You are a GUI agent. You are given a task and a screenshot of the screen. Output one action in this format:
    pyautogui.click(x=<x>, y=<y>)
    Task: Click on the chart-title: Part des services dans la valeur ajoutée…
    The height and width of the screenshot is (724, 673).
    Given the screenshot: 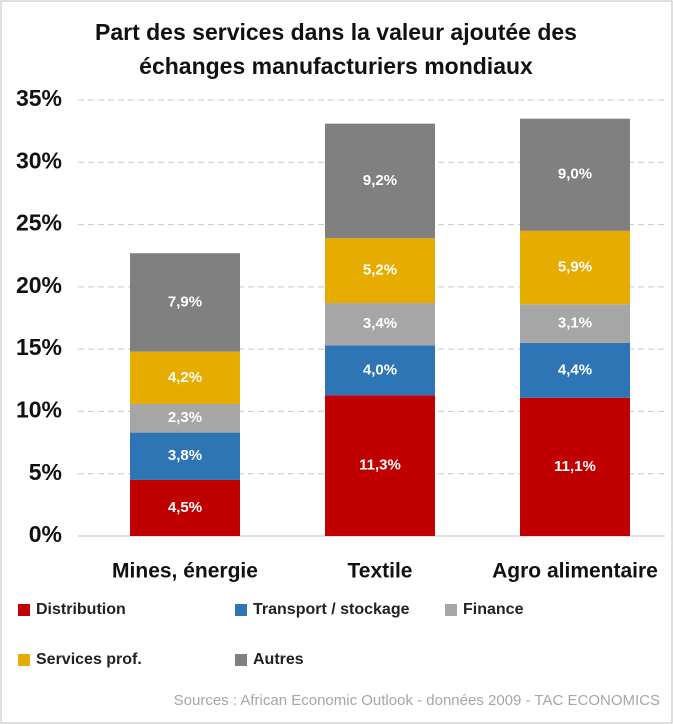 What is the action you would take?
    pyautogui.click(x=336, y=32)
    